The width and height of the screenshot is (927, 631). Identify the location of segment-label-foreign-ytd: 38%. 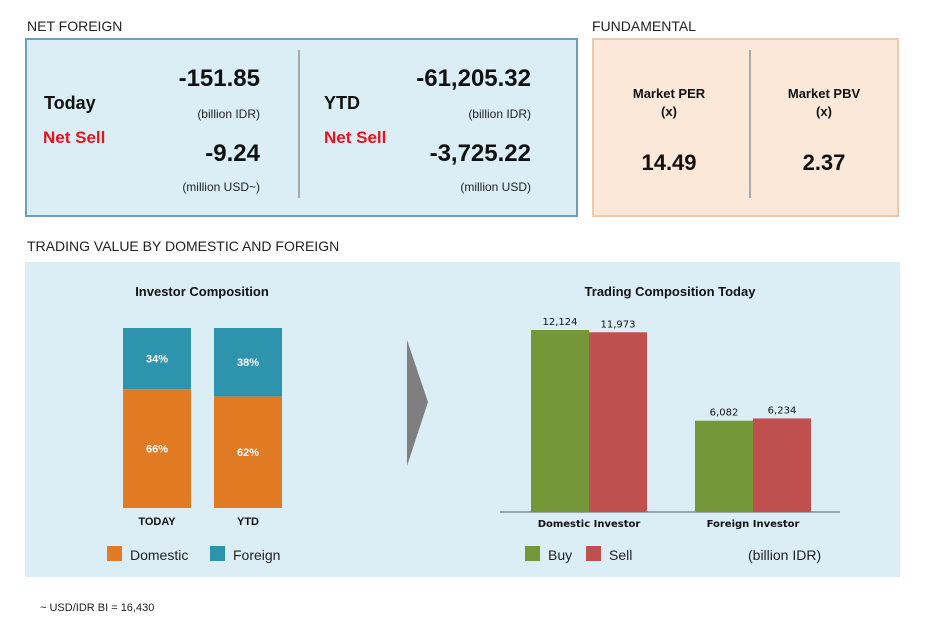
(248, 363).